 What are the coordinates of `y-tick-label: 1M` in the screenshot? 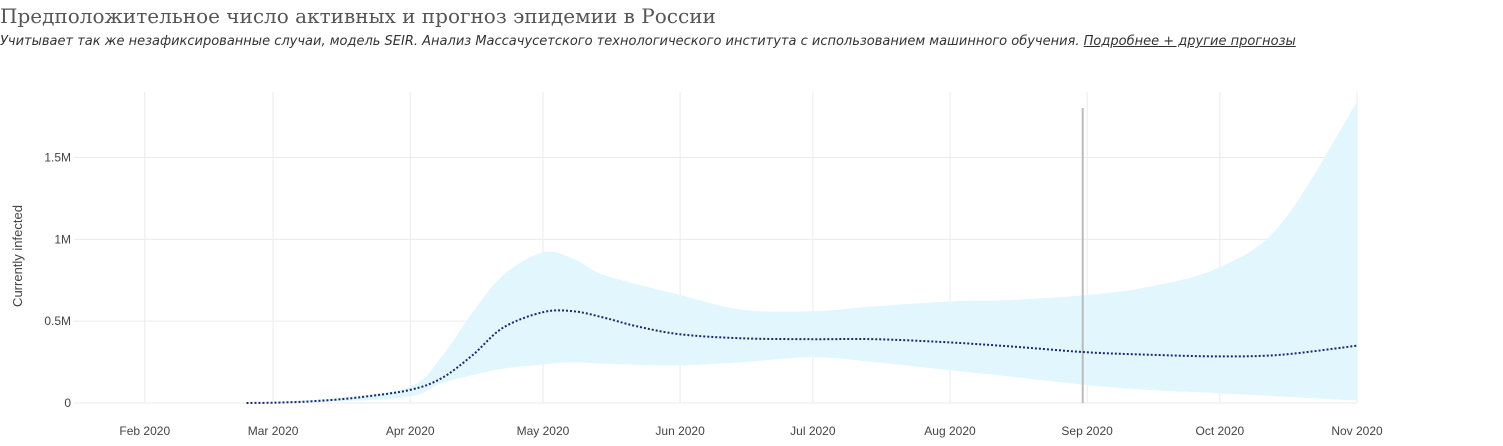 It's located at (62, 239).